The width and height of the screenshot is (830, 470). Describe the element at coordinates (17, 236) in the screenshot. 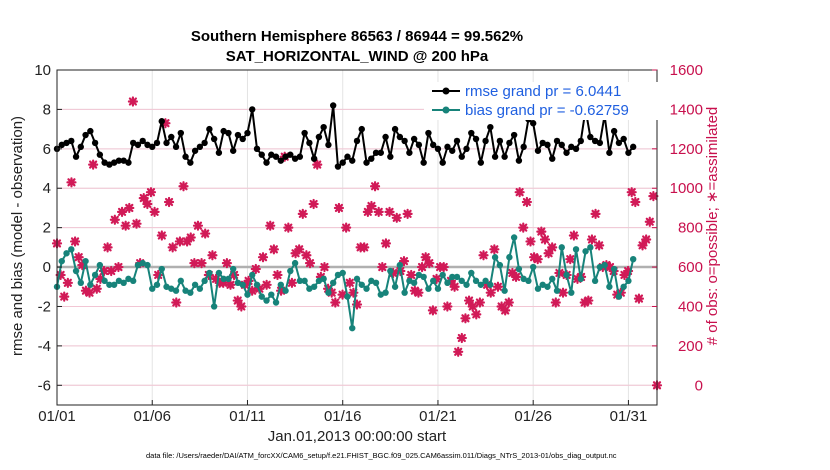

I see `y-axis-label: rmse and bias (model - observation)` at that location.